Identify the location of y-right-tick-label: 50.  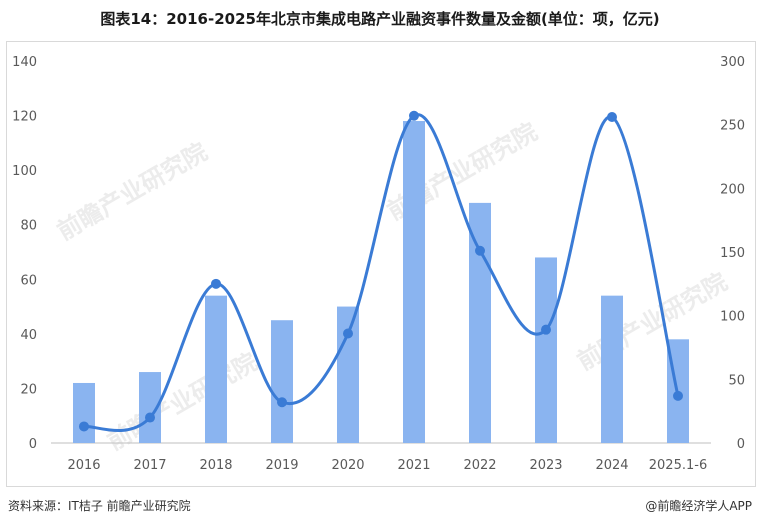
(736, 380).